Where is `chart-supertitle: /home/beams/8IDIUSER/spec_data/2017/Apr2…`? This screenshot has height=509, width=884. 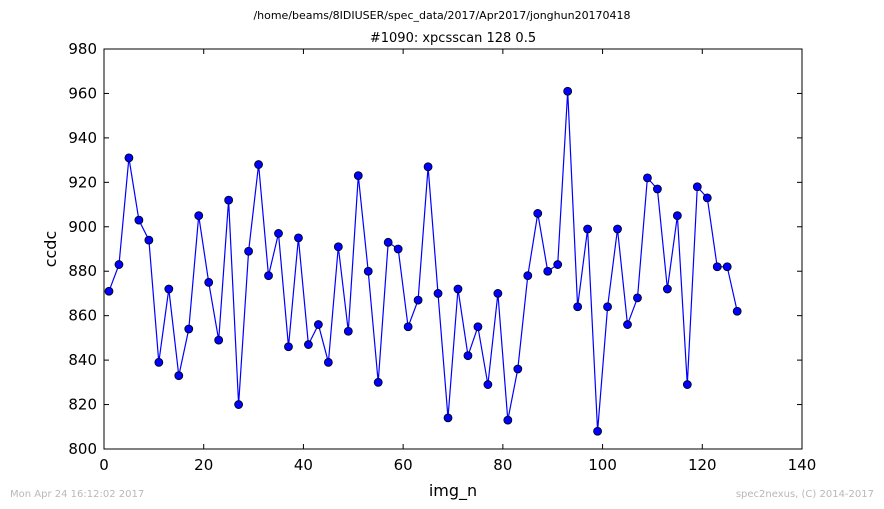 chart-supertitle: /home/beams/8IDIUSER/spec_data/2017/Apr2… is located at coordinates (441, 15).